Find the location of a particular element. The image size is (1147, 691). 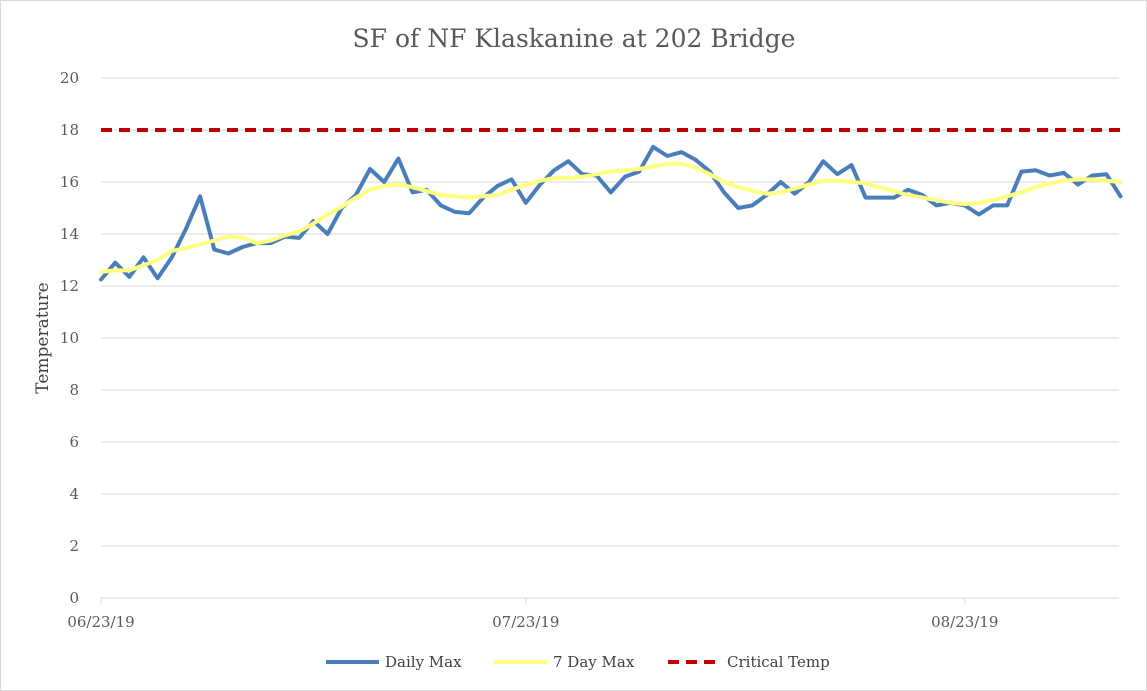

y-tick-label: 2 is located at coordinates (74, 546).